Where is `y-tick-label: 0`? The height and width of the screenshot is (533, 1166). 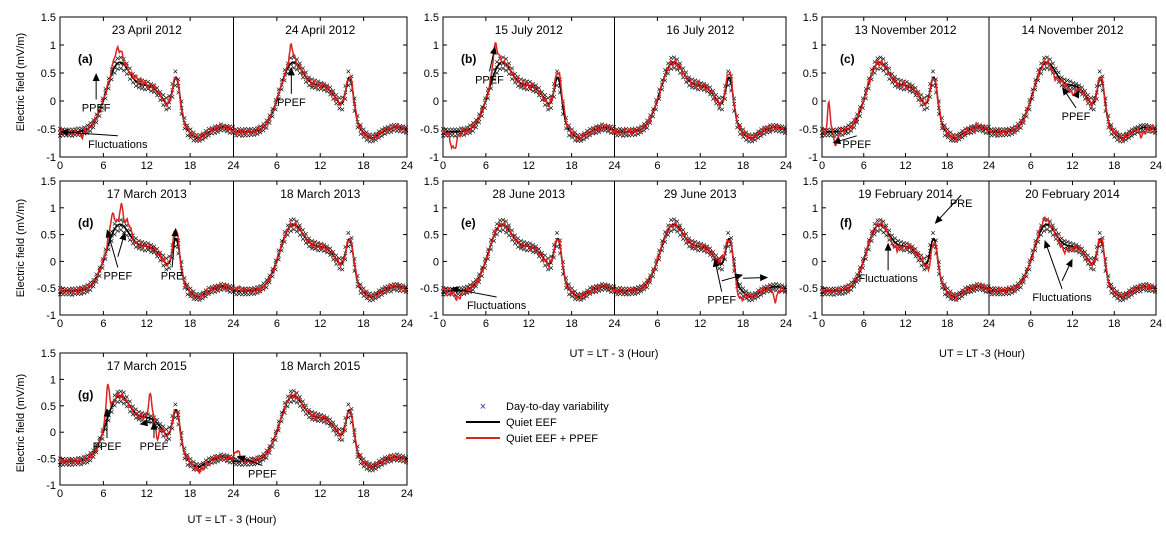 y-tick-label: 0 is located at coordinates (436, 102).